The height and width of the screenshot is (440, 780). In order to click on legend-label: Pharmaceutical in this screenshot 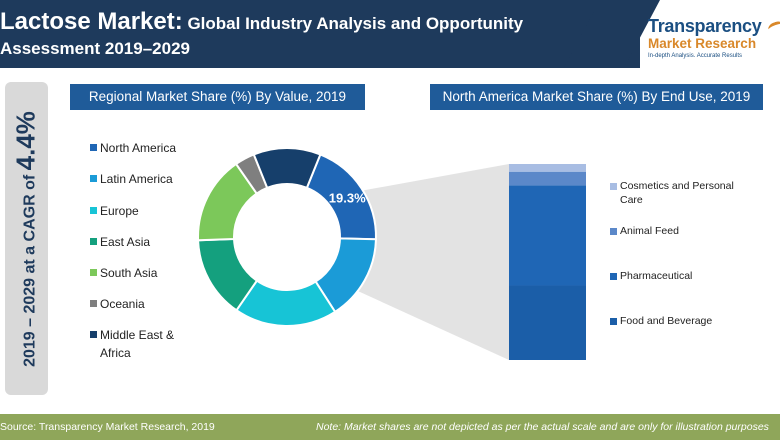, I will do `click(656, 276)`.